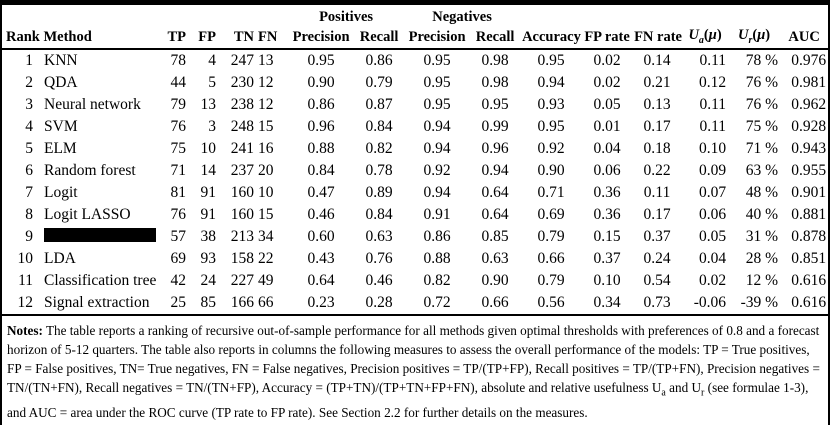 This screenshot has width=830, height=425. Describe the element at coordinates (437, 258) in the screenshot. I see `cell-precision-negatives: 0.88` at that location.